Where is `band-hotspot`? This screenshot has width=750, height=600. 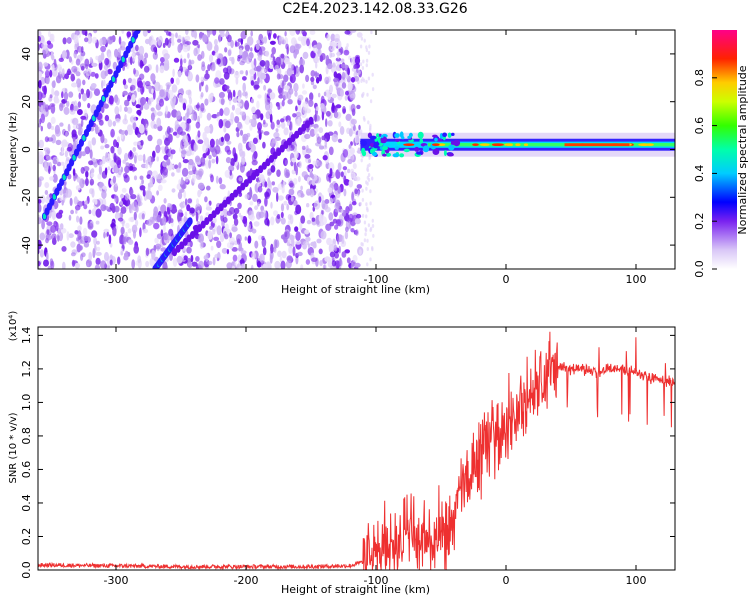
band-hotspot is located at coordinates (526, 144).